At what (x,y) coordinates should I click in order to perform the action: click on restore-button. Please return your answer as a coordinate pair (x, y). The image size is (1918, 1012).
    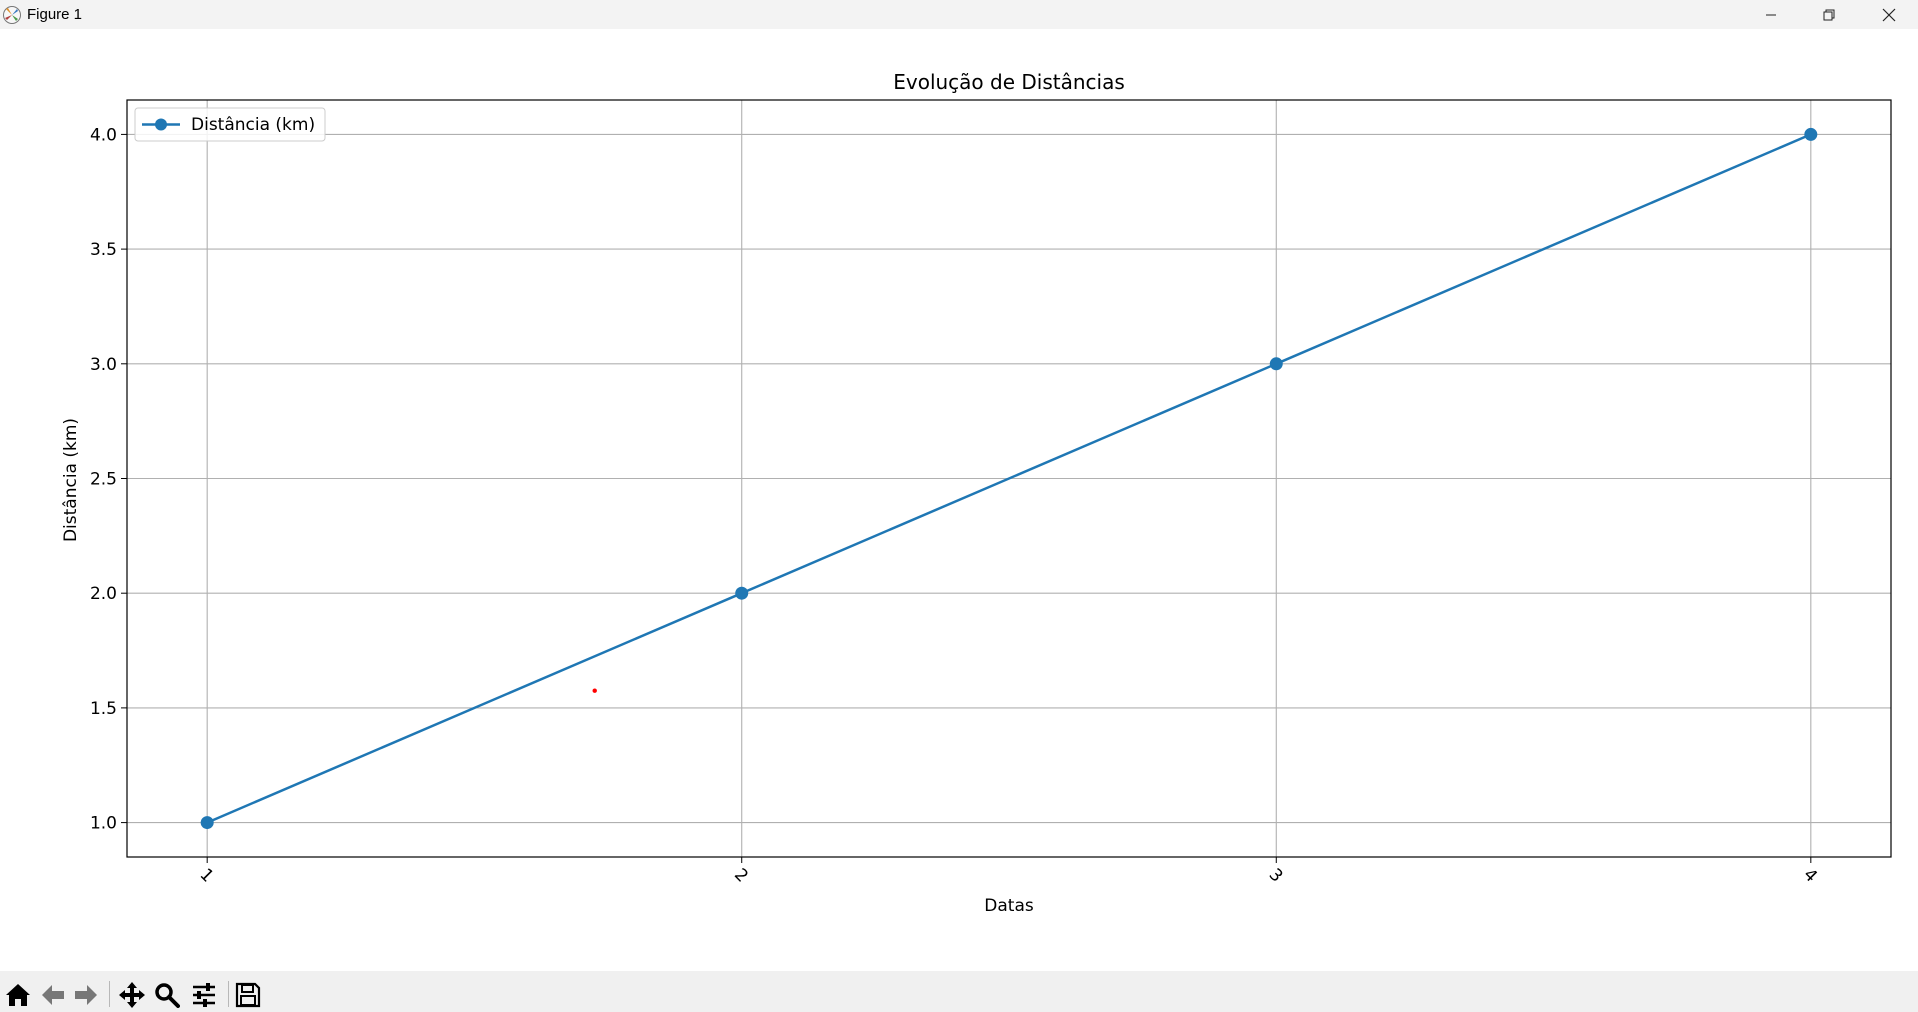
    Looking at the image, I should click on (1829, 14).